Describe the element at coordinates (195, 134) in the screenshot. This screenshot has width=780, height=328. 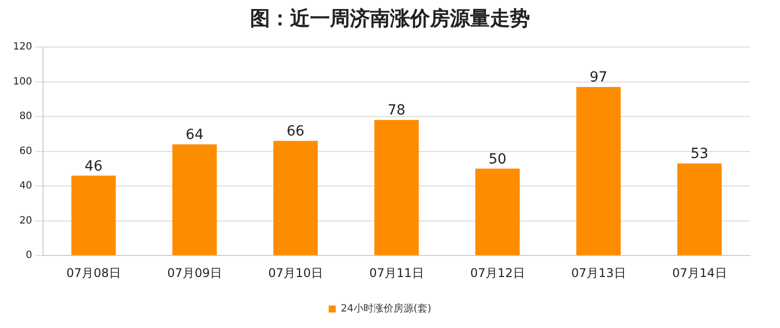
I see `data-label: 64` at that location.